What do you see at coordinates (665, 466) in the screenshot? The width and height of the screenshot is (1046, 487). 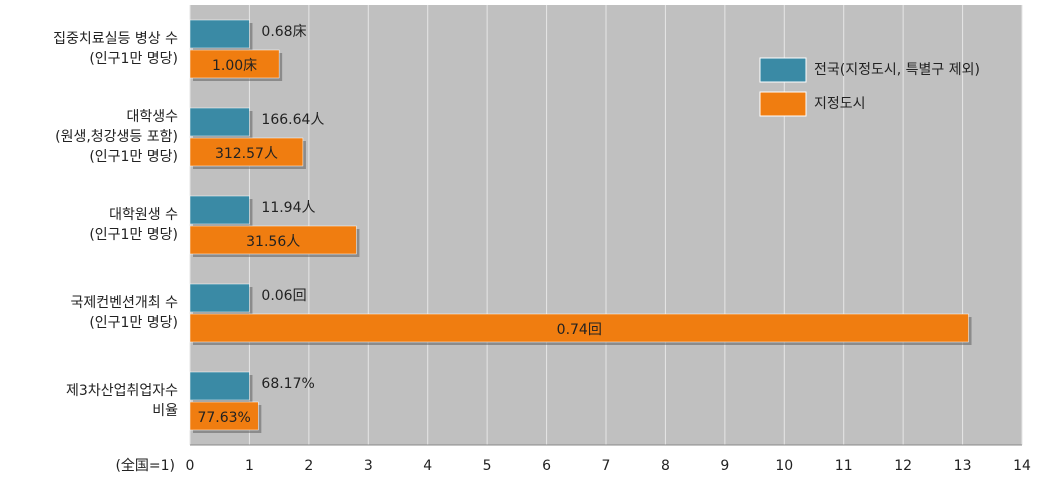 I see `x-tick-label: 8` at bounding box center [665, 466].